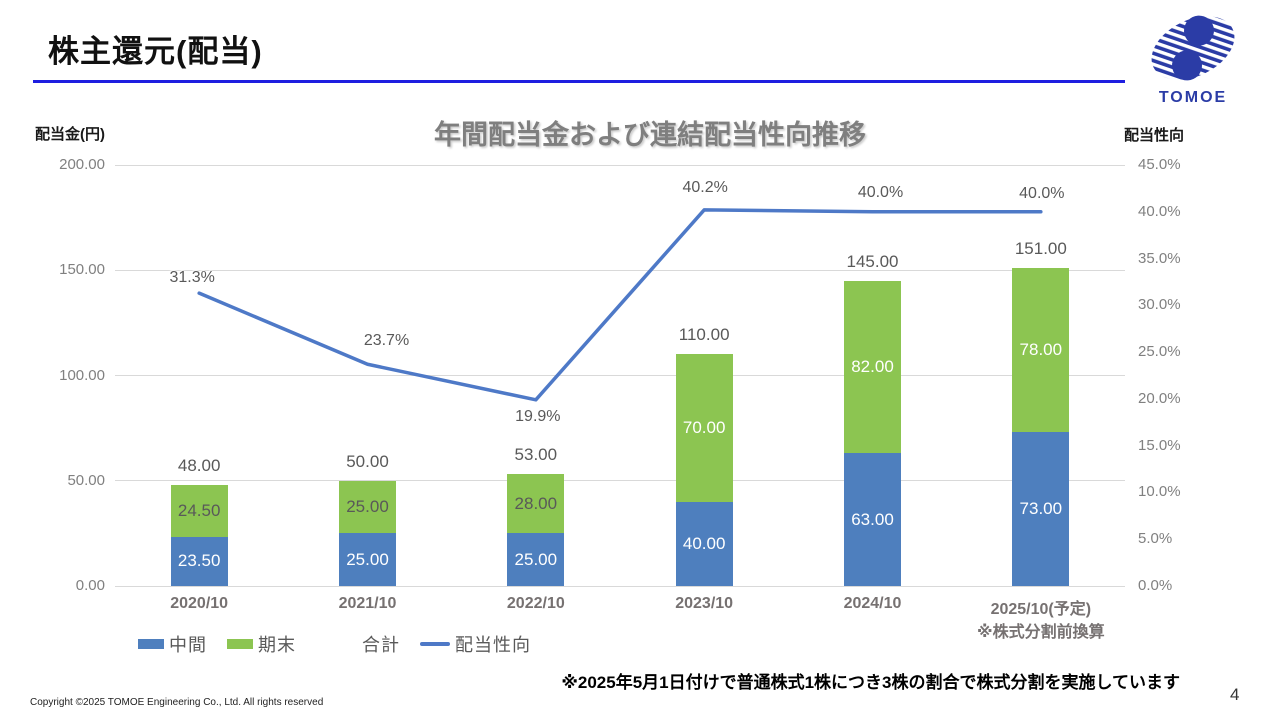 This screenshot has width=1280, height=720. Describe the element at coordinates (70, 134) in the screenshot. I see `left-axis-title: 配当金(円)` at that location.